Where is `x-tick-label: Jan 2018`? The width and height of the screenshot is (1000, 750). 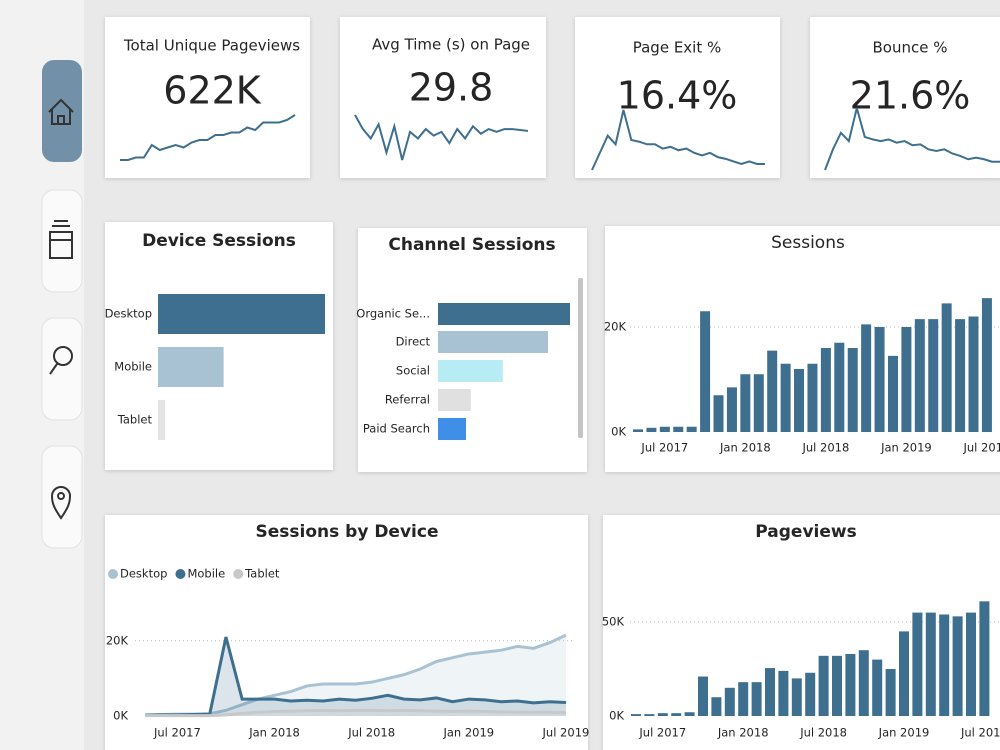 x-tick-label: Jan 2018 is located at coordinates (745, 448).